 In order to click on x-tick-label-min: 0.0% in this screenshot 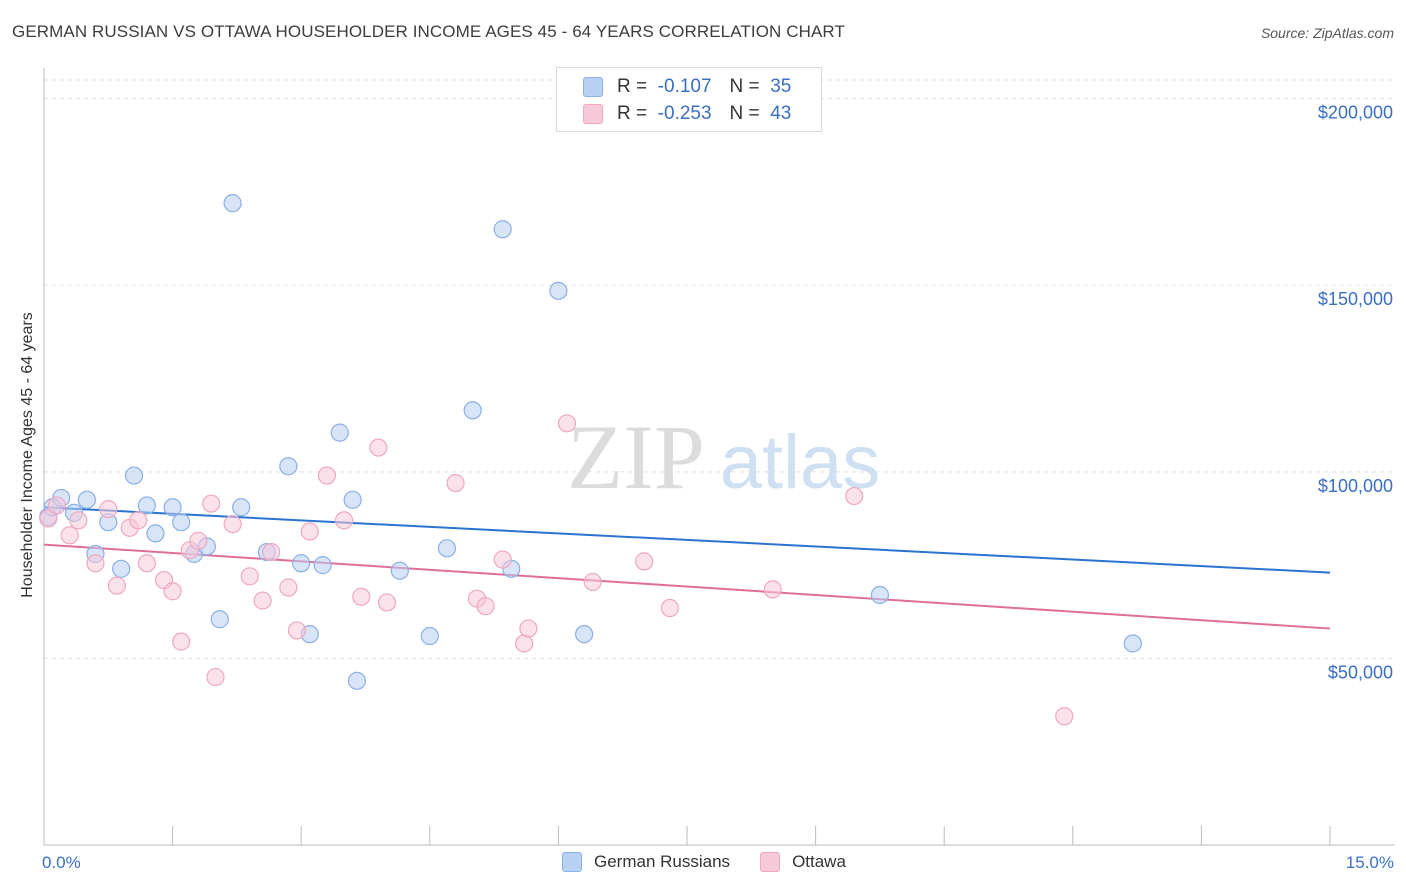, I will do `click(61, 862)`.